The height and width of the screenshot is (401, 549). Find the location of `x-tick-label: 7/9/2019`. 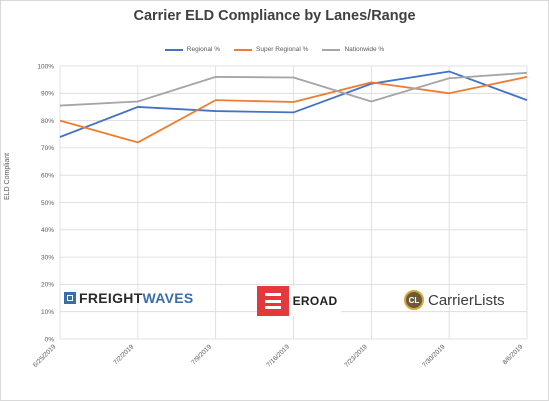

x-tick-label: 7/9/2019 is located at coordinates (201, 354).